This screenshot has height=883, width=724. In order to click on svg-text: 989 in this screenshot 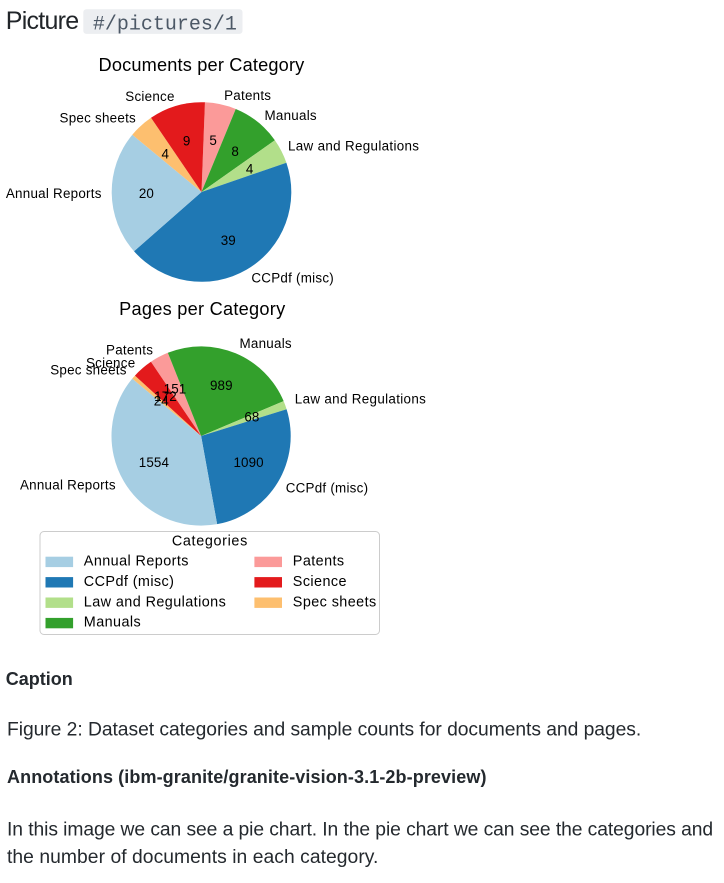, I will do `click(221, 385)`.